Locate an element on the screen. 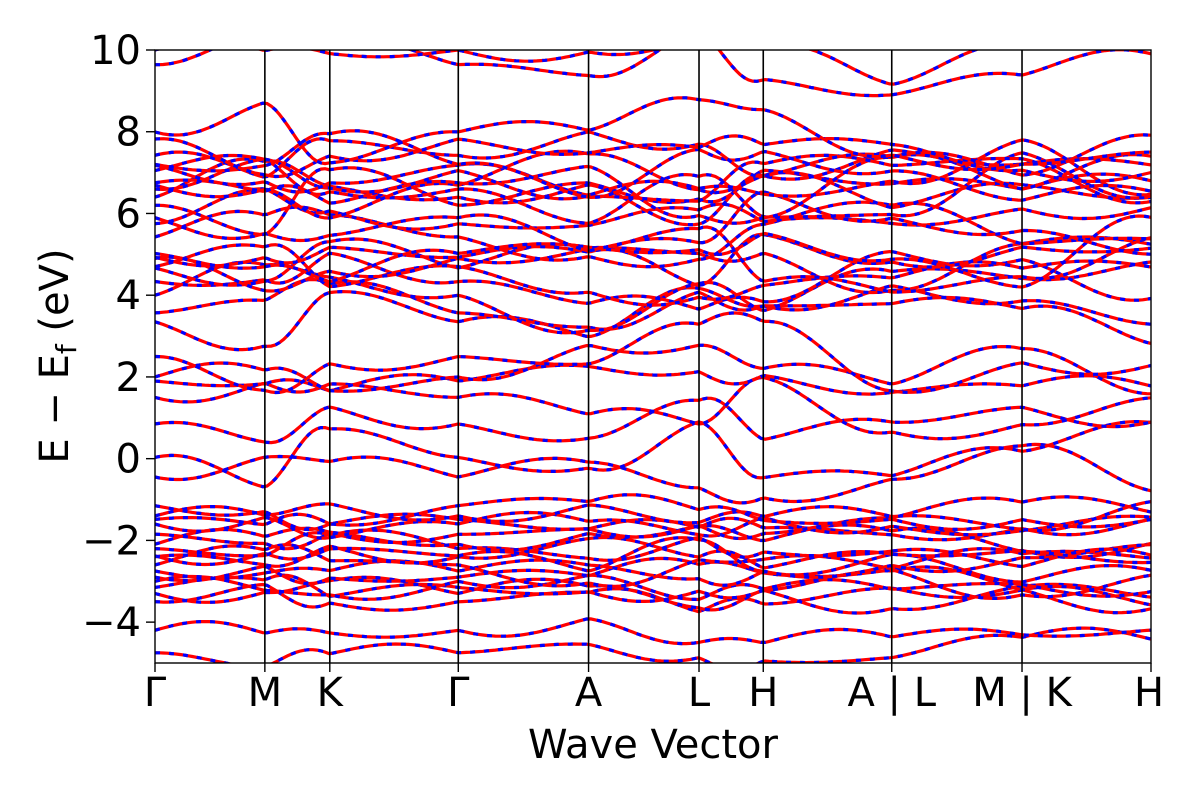 The width and height of the screenshot is (1200, 800). x-tick-label: K is located at coordinates (331, 693).